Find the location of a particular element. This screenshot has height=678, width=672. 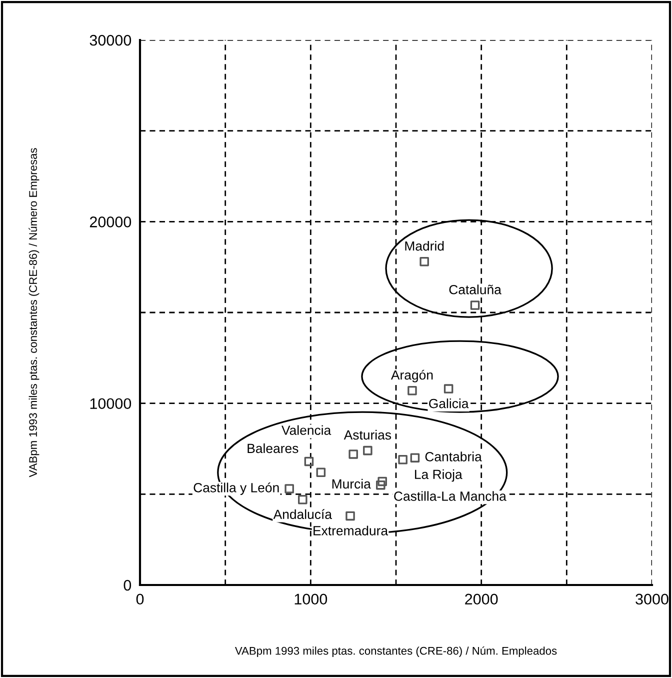

y-tick-label: 30000 is located at coordinates (111, 40).